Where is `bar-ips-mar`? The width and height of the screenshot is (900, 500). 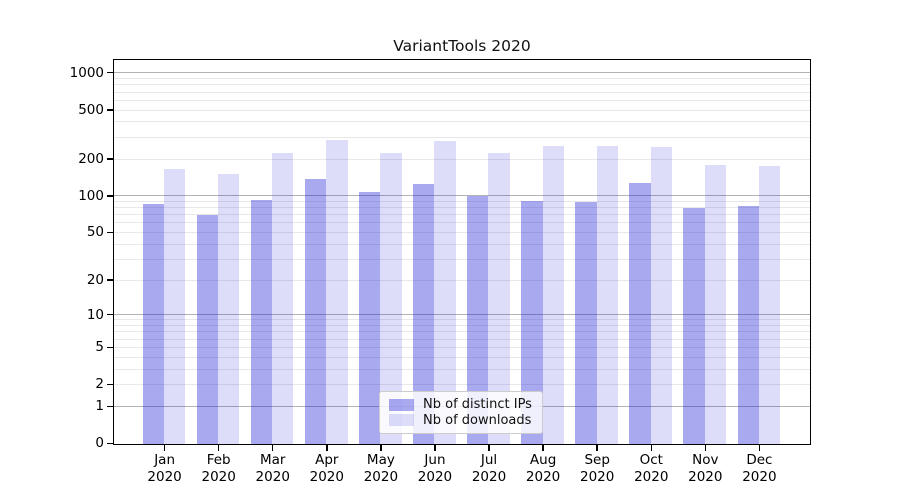
bar-ips-mar is located at coordinates (261, 322).